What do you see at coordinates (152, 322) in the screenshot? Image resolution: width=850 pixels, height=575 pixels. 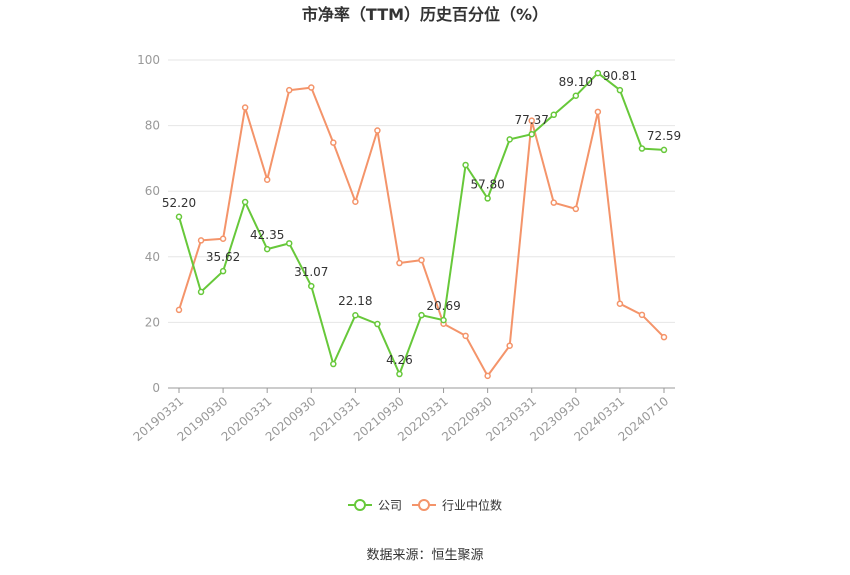 I see `y-tick-label: 20` at bounding box center [152, 322].